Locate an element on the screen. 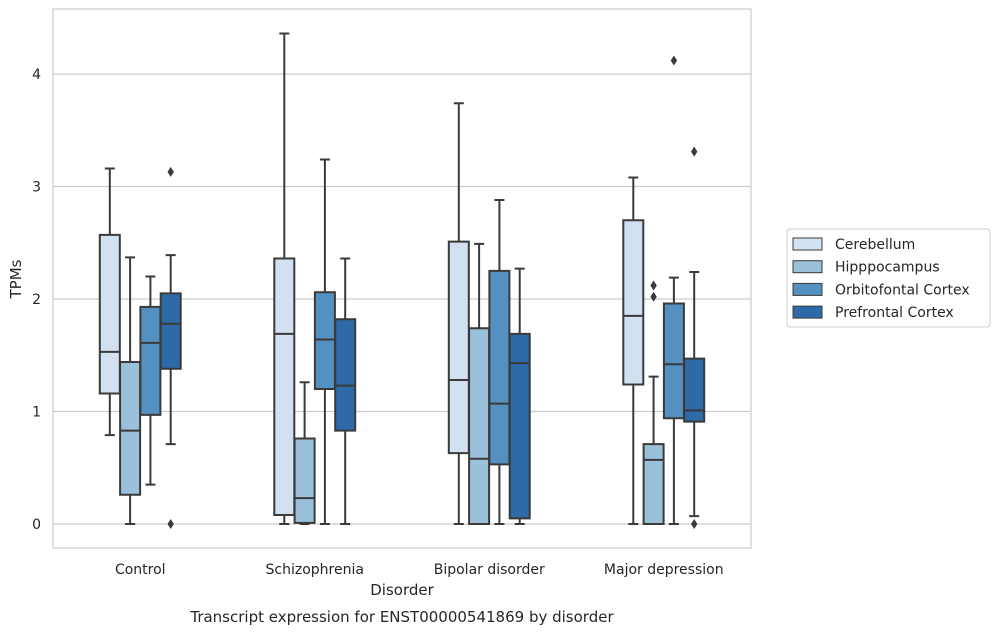 This screenshot has width=999, height=634. y-tick-labels: 0 1 2 3 4 is located at coordinates (36, 300).